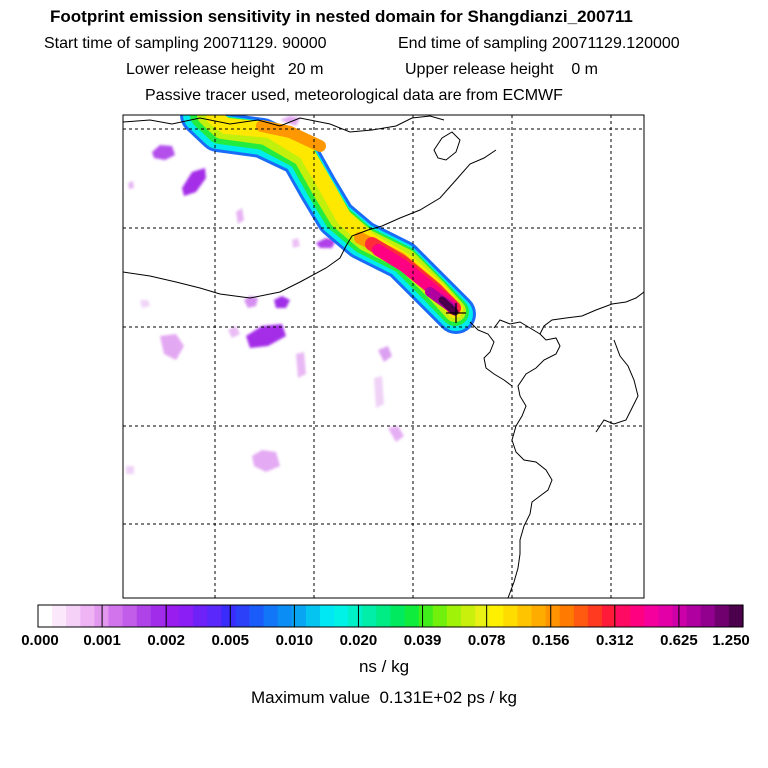 This screenshot has height=768, width=768. Describe the element at coordinates (185, 43) in the screenshot. I see `start-time-label: Start time of sampling 20071129. 90000` at that location.